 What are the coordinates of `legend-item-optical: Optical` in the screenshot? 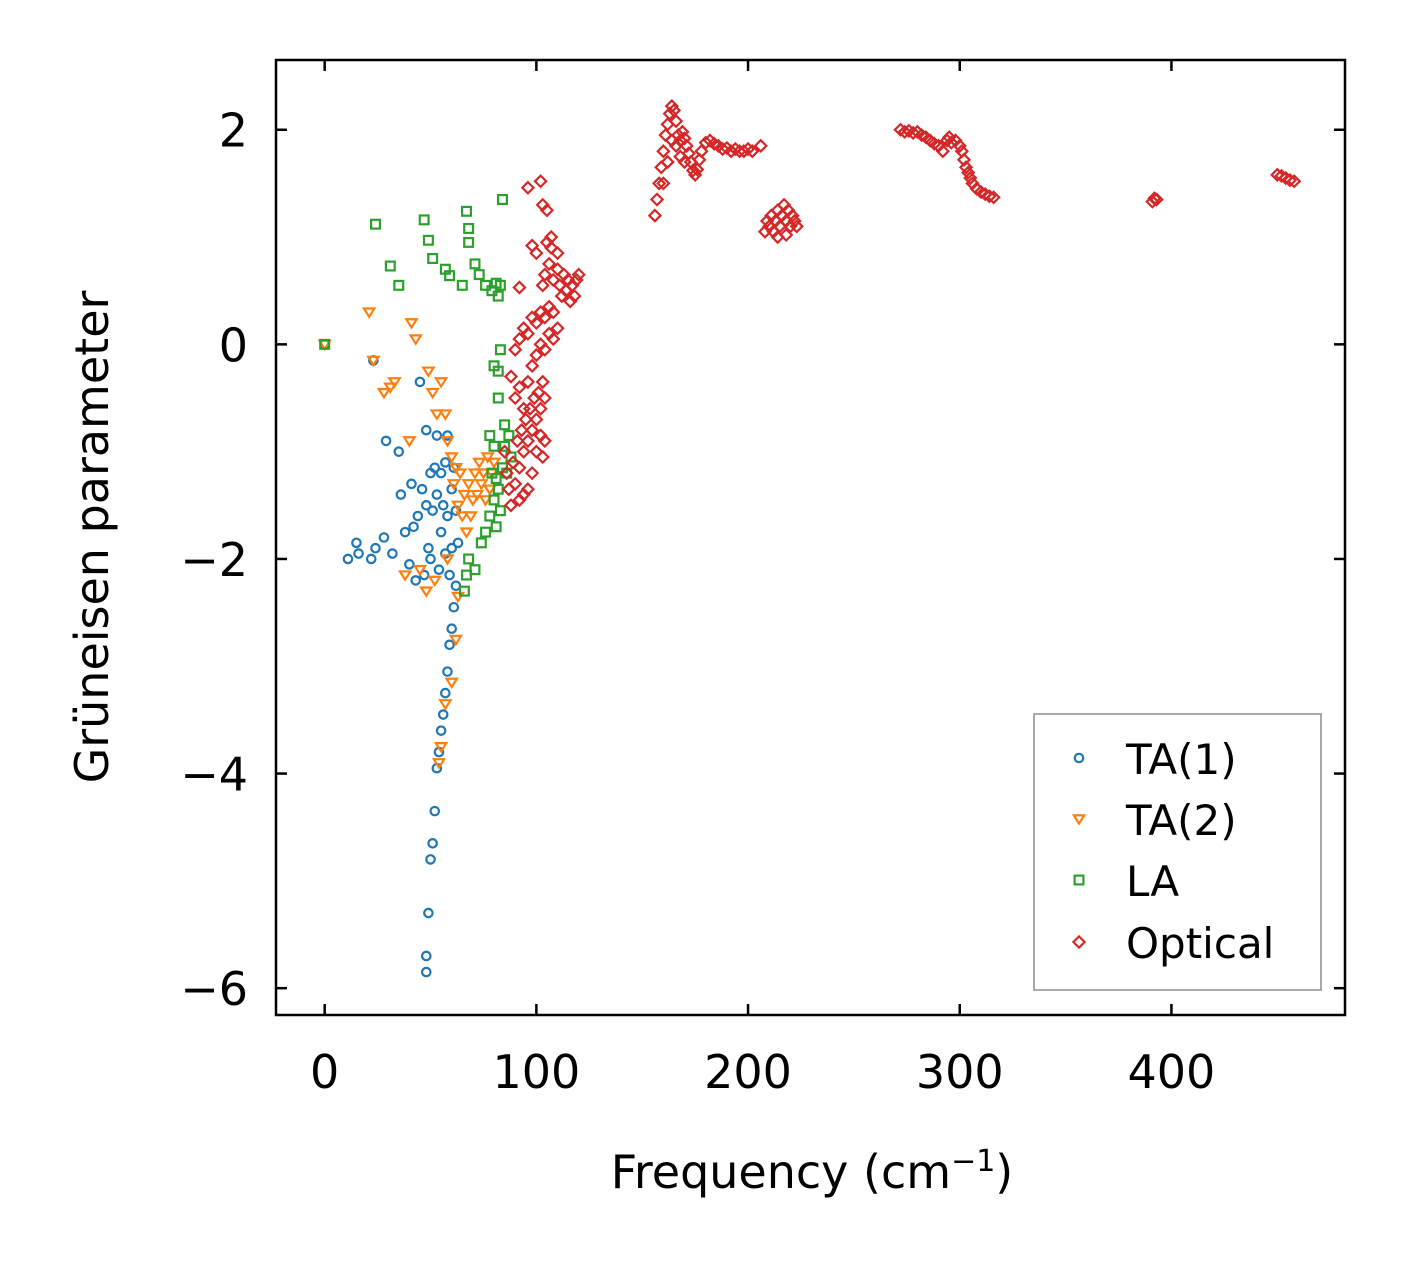 It's located at (1172, 943).